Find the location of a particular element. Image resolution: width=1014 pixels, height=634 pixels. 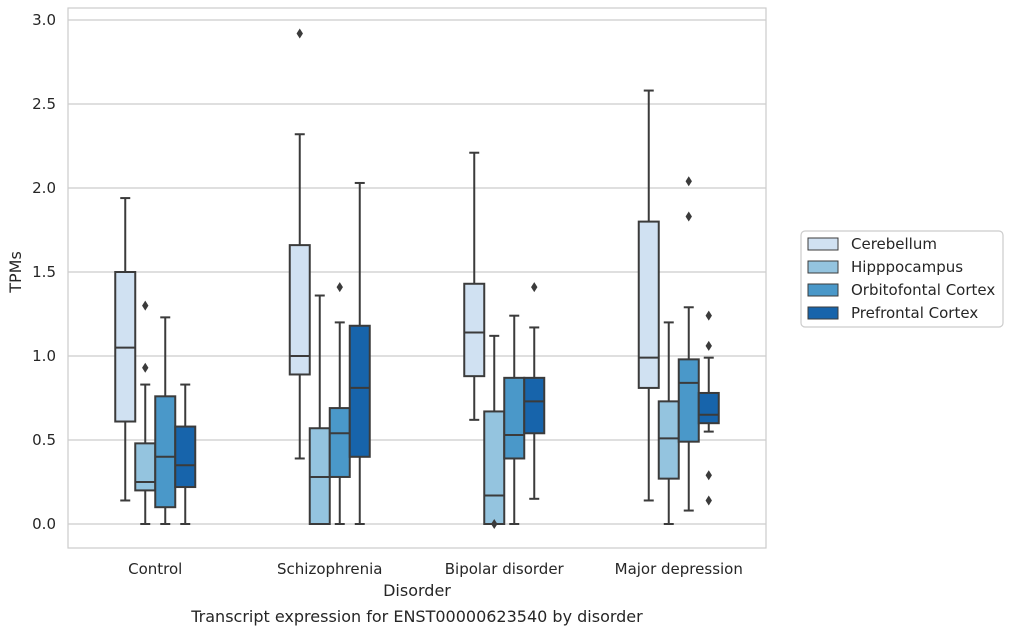

x-tick-label: Bipolar disorder is located at coordinates (505, 569).